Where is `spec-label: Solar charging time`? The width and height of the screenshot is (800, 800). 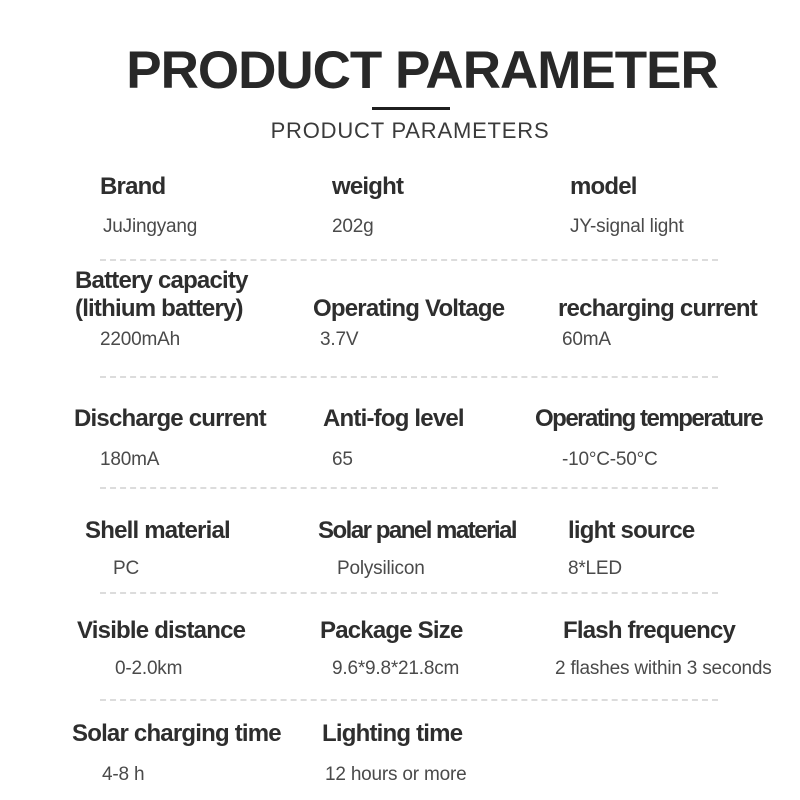 spec-label: Solar charging time is located at coordinates (177, 733).